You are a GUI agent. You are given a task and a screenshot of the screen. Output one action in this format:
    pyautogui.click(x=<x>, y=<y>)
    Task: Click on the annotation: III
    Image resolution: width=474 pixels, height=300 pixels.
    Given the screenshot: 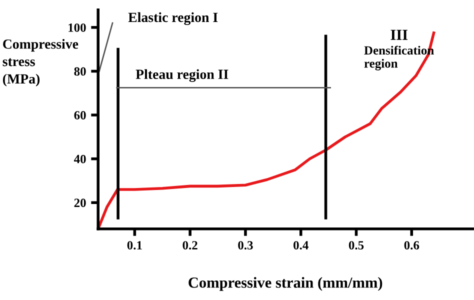 What is the action you would take?
    pyautogui.click(x=399, y=35)
    